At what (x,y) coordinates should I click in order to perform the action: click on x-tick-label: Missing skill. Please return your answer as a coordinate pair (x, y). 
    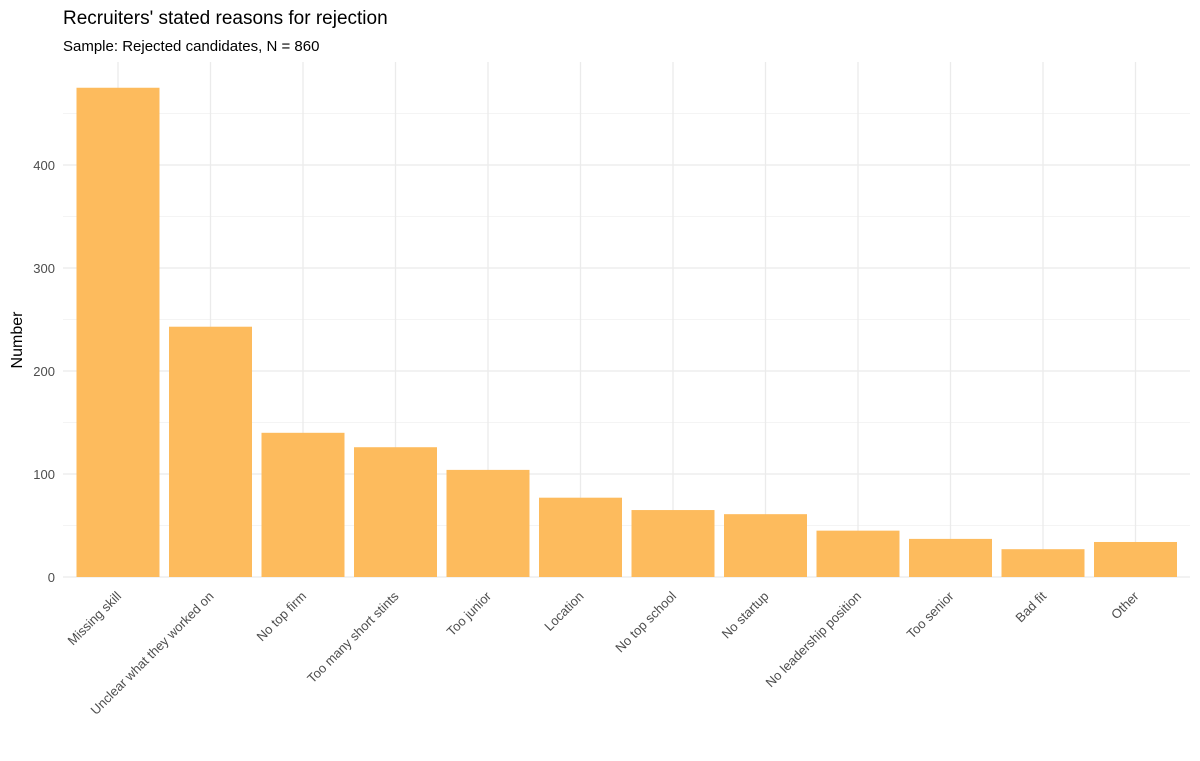
    Looking at the image, I should click on (94, 618).